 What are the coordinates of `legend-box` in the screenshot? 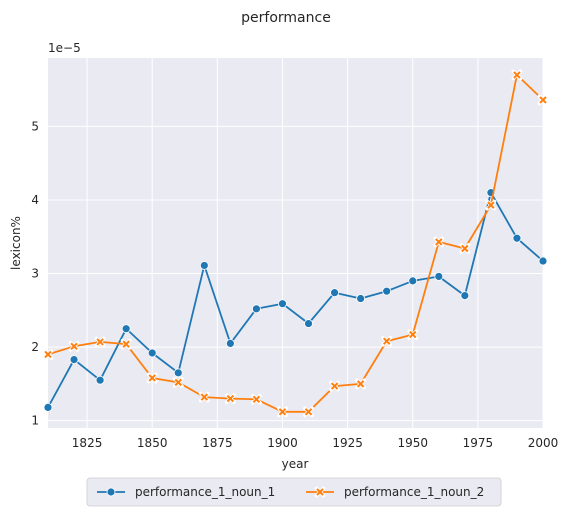 It's located at (294, 492).